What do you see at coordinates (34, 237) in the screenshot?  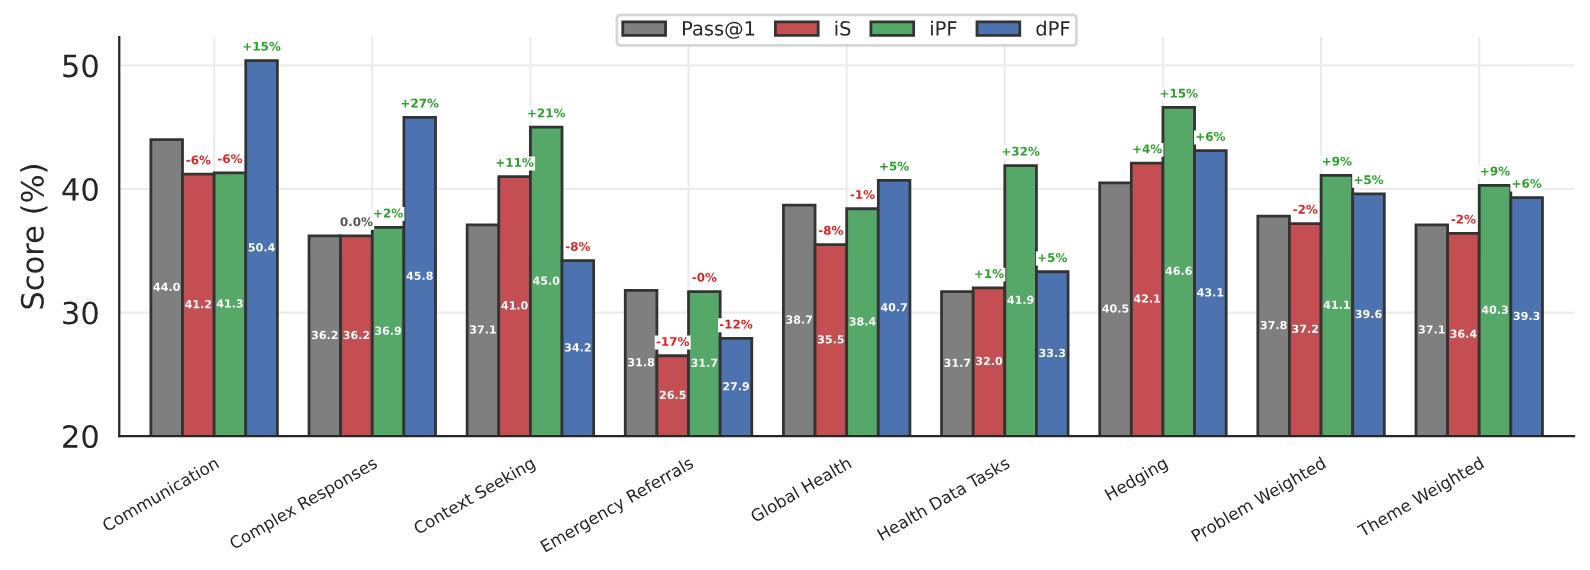 I see `y-axis-title: Score (%)` at bounding box center [34, 237].